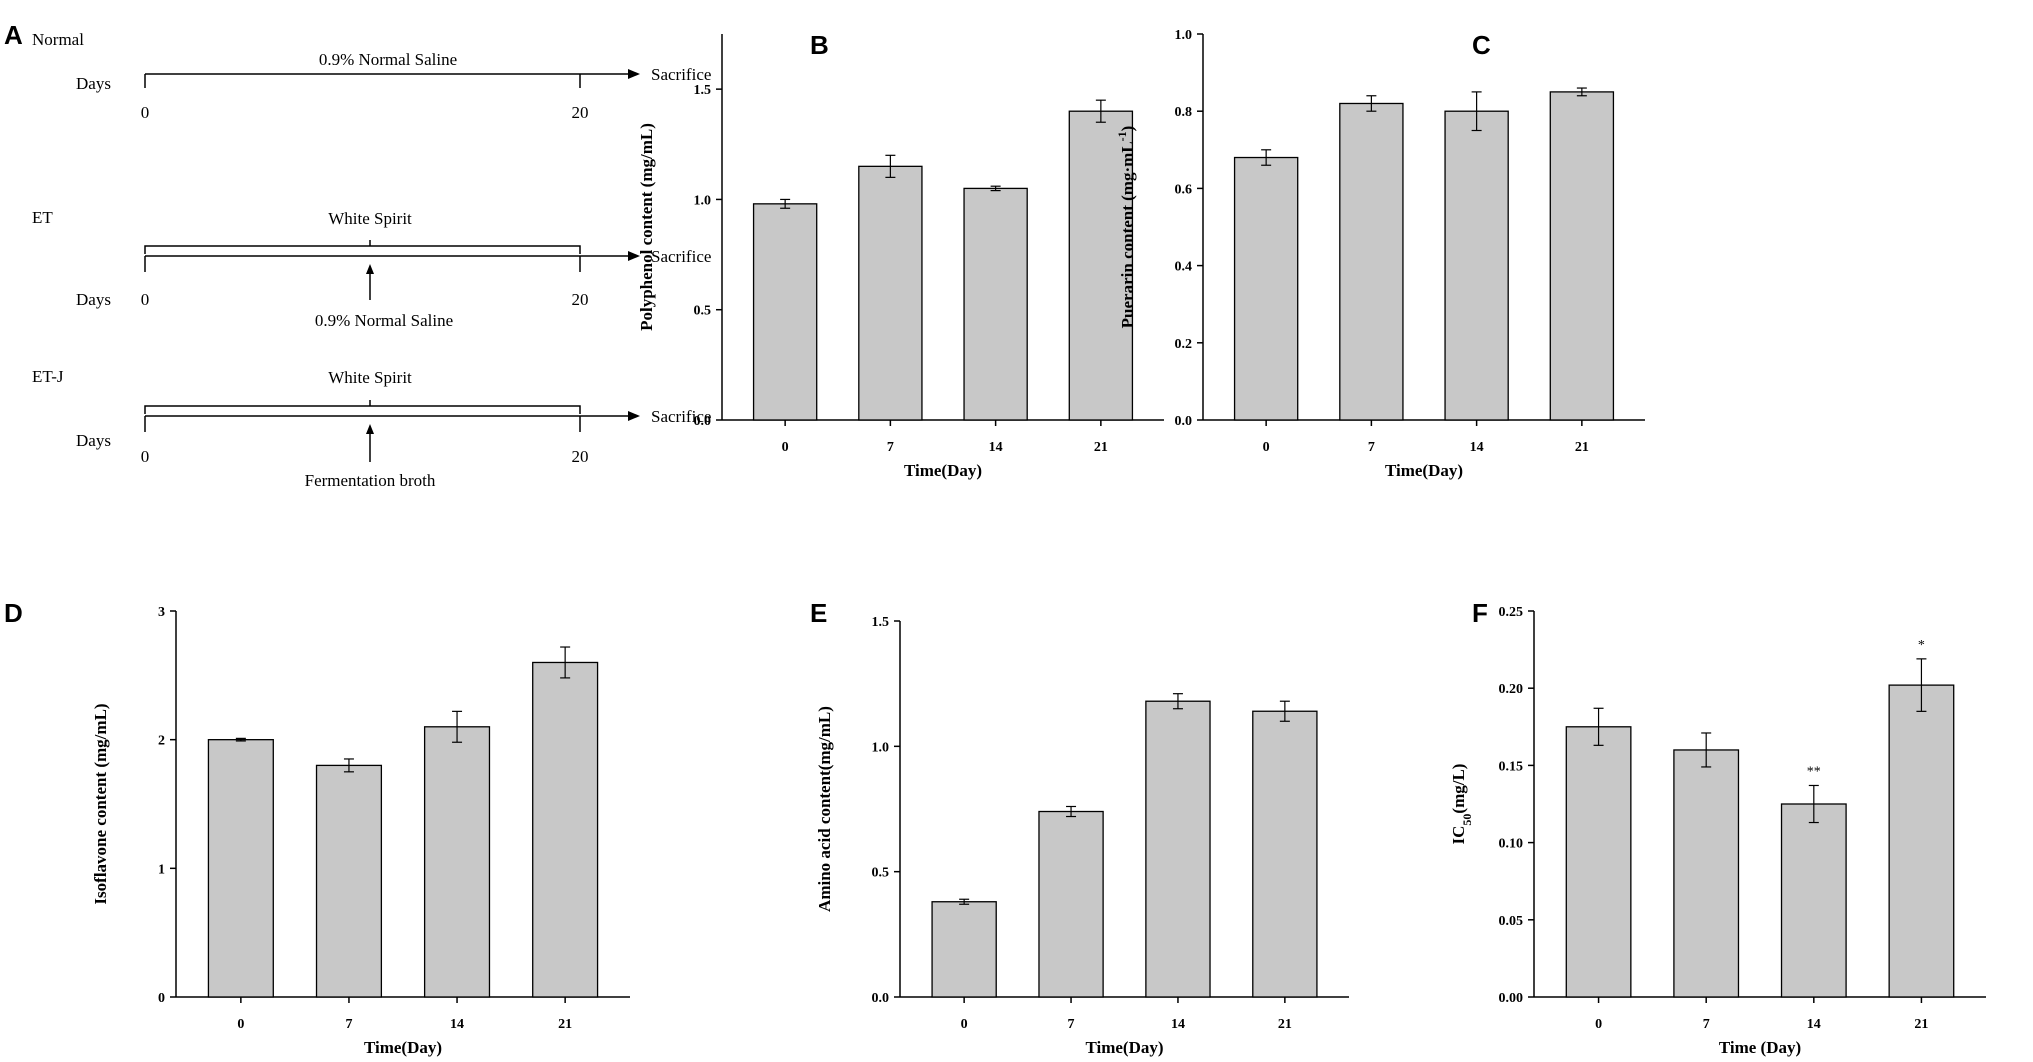 This screenshot has width=2033, height=1062. What do you see at coordinates (161, 998) in the screenshot?
I see `y-tick-label: 0` at bounding box center [161, 998].